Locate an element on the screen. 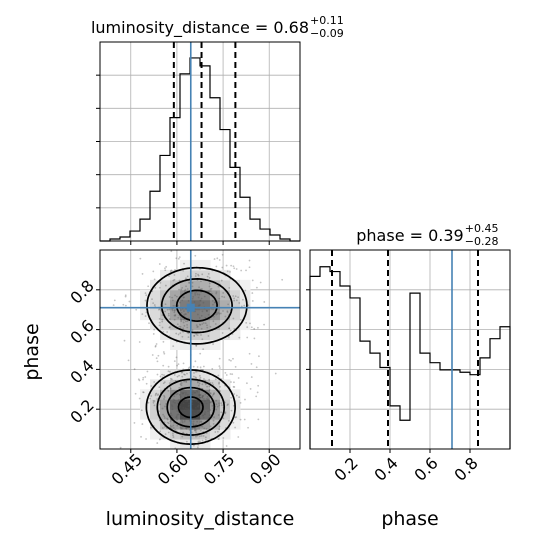 This screenshot has height=550, width=550. y-tick-label: 0.2 is located at coordinates (81, 411).